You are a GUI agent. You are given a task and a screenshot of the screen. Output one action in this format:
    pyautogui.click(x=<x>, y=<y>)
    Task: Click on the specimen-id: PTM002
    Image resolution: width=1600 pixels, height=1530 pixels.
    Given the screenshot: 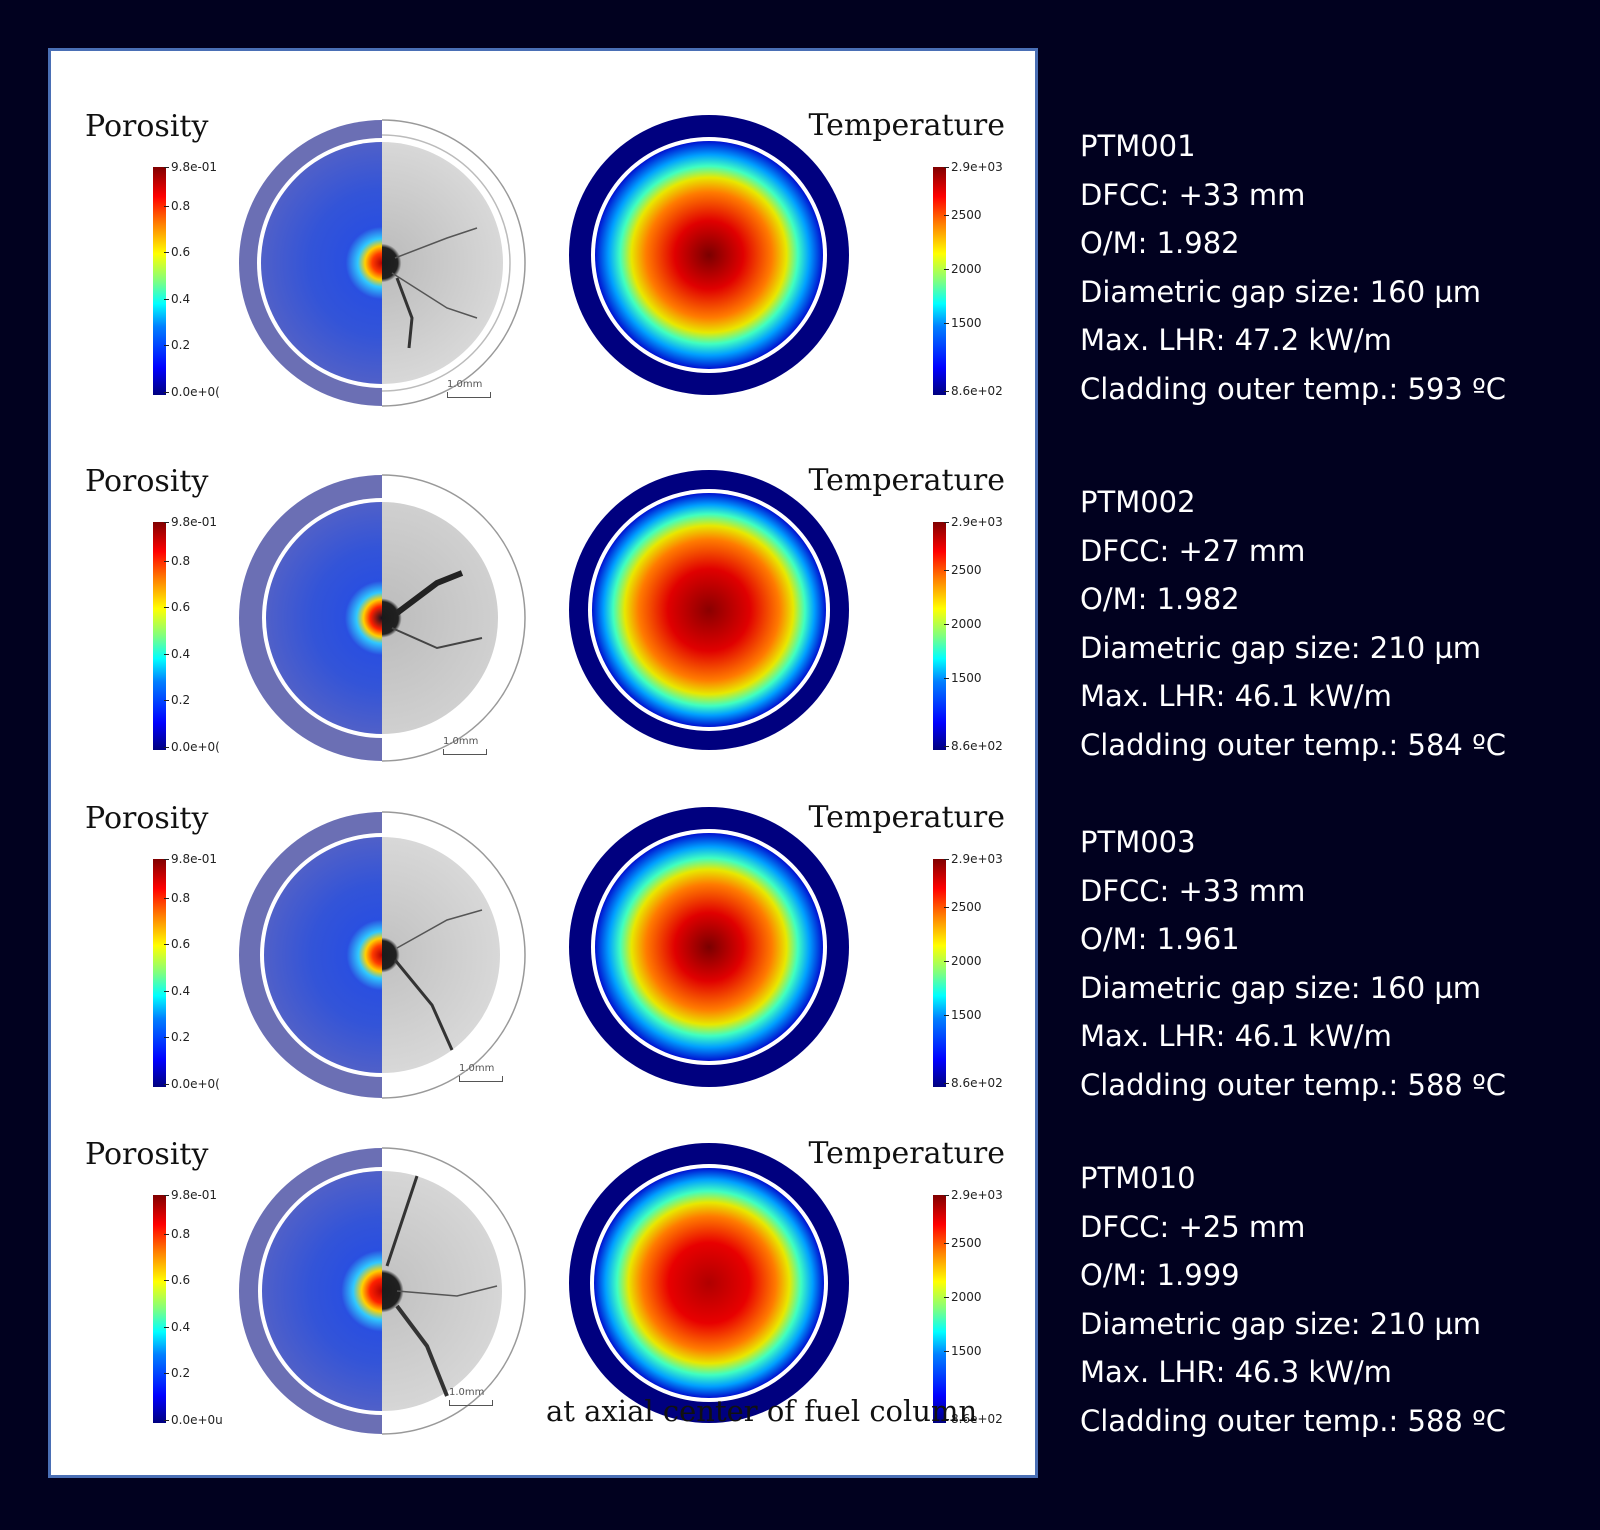 What is the action you would take?
    pyautogui.click(x=1138, y=502)
    